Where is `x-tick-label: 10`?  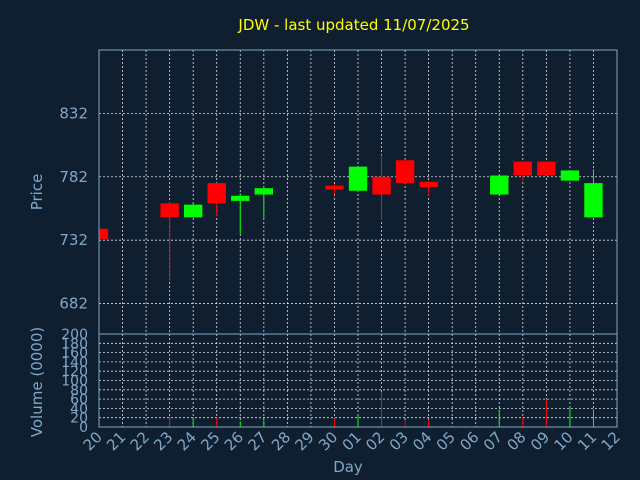 x-tick-label: 10 is located at coordinates (564, 441).